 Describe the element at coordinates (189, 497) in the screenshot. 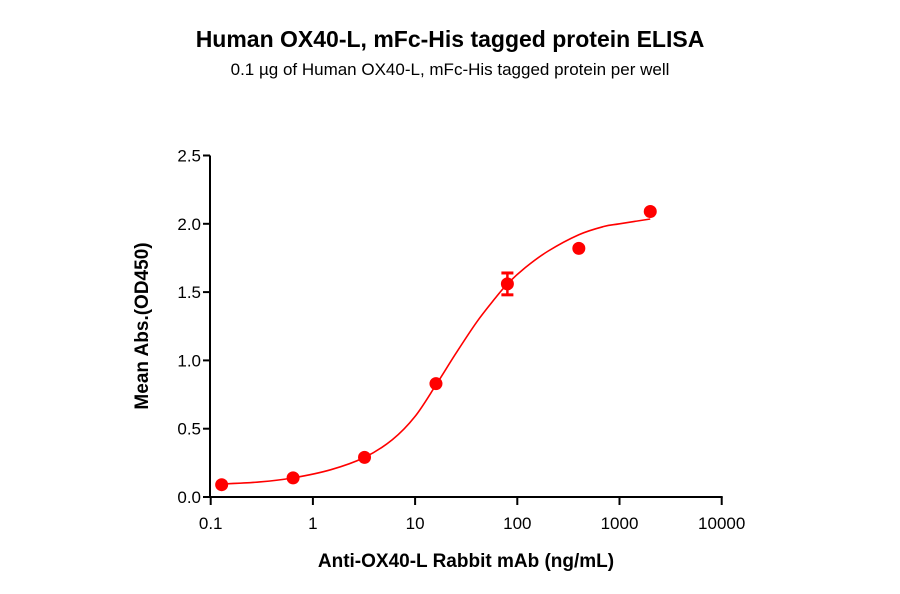

I see `y-tick-label: 0.0` at that location.